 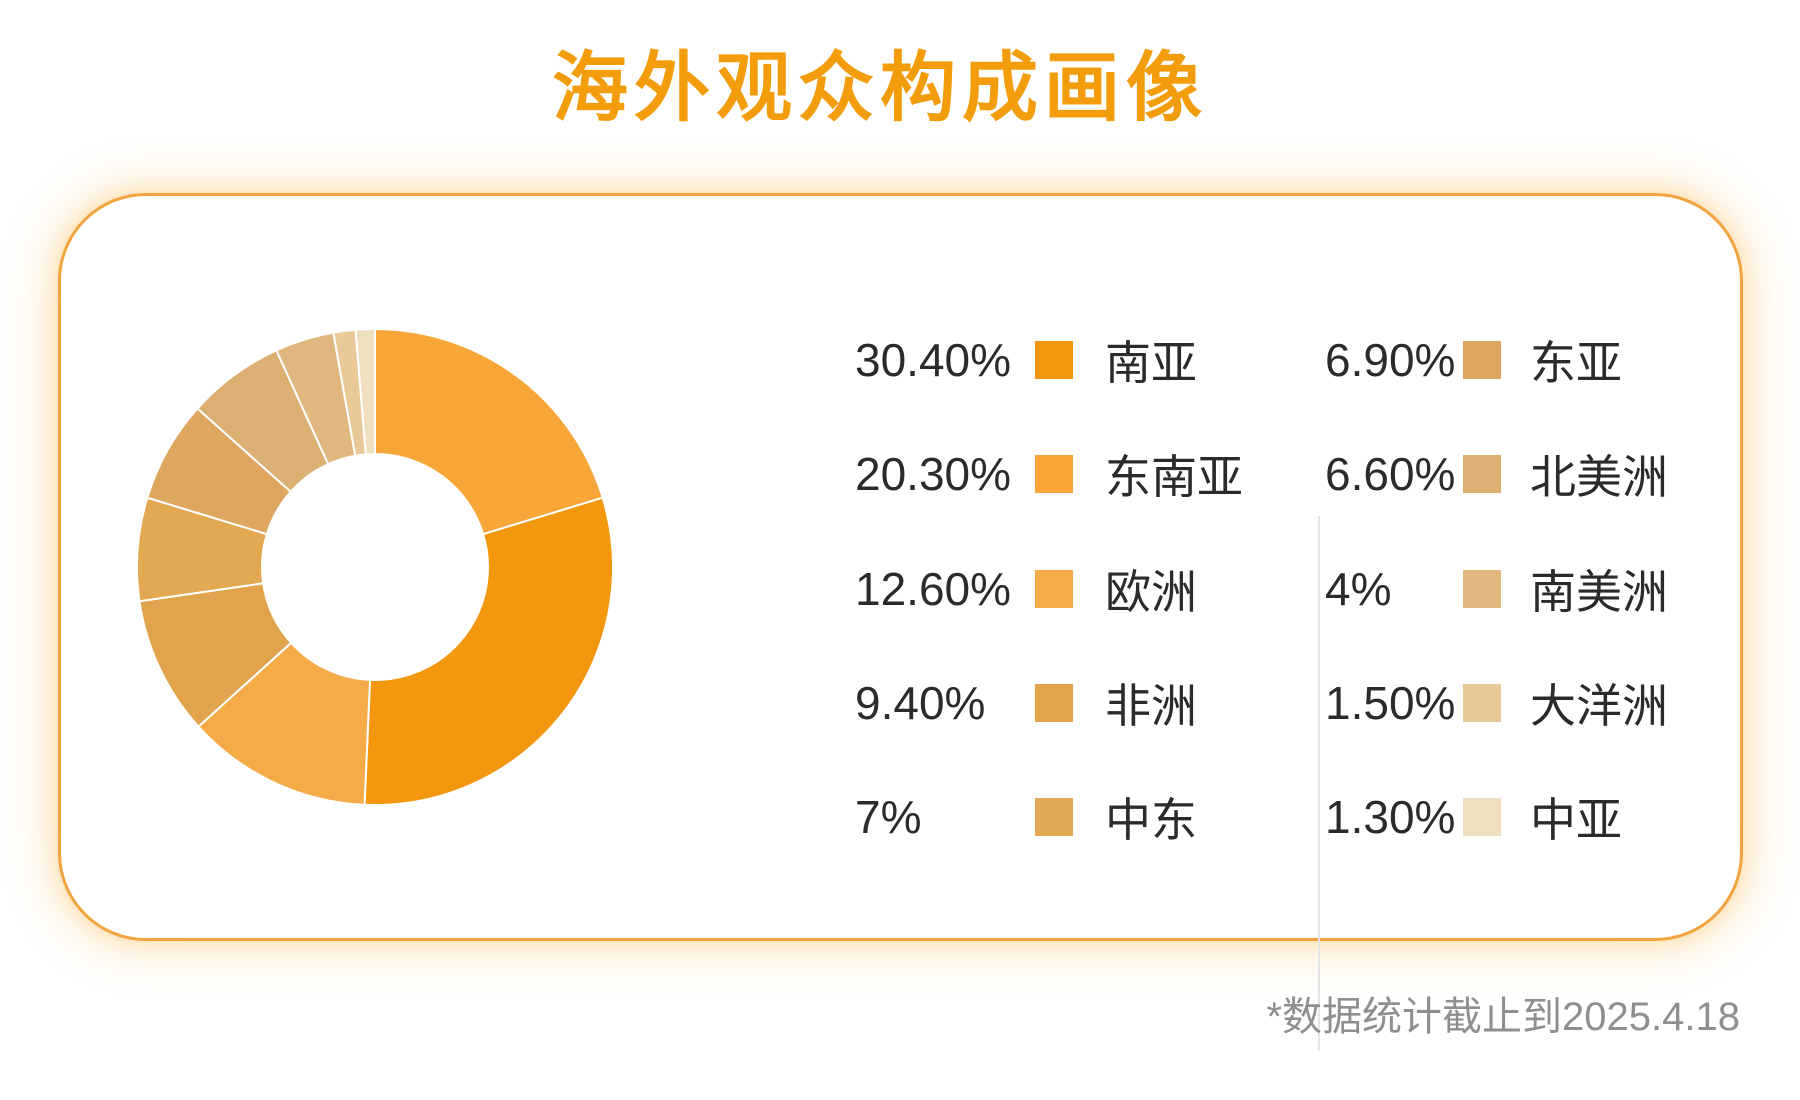 What do you see at coordinates (1174, 477) in the screenshot?
I see `legend-label: 东南亚` at bounding box center [1174, 477].